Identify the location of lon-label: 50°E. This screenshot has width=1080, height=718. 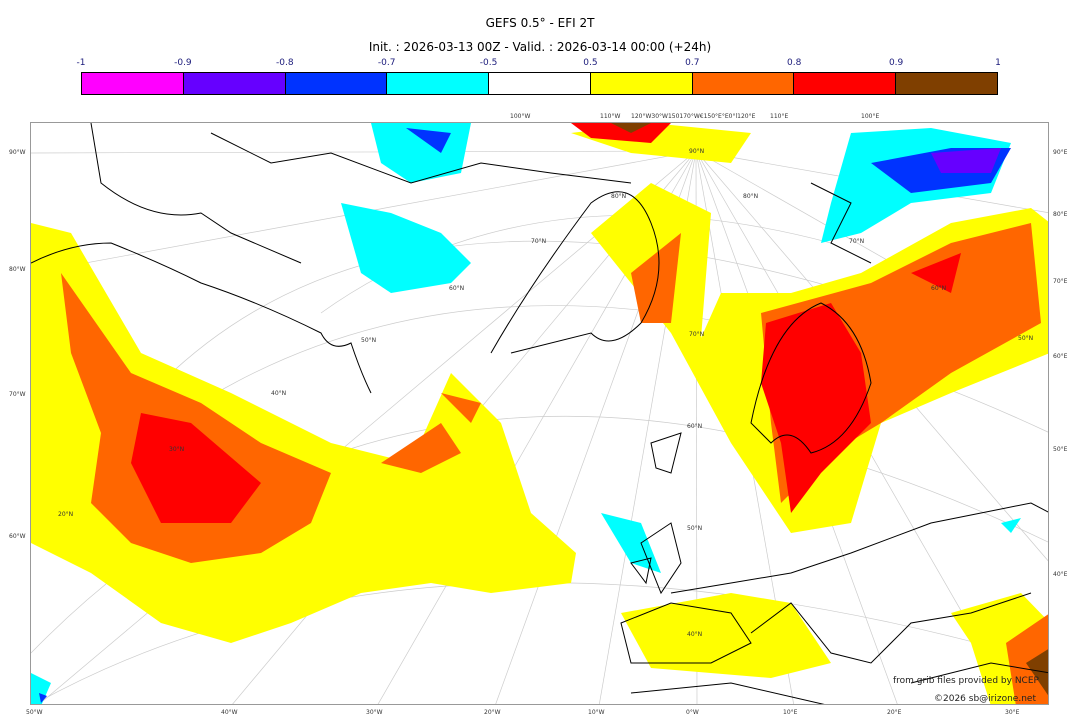
(1060, 449).